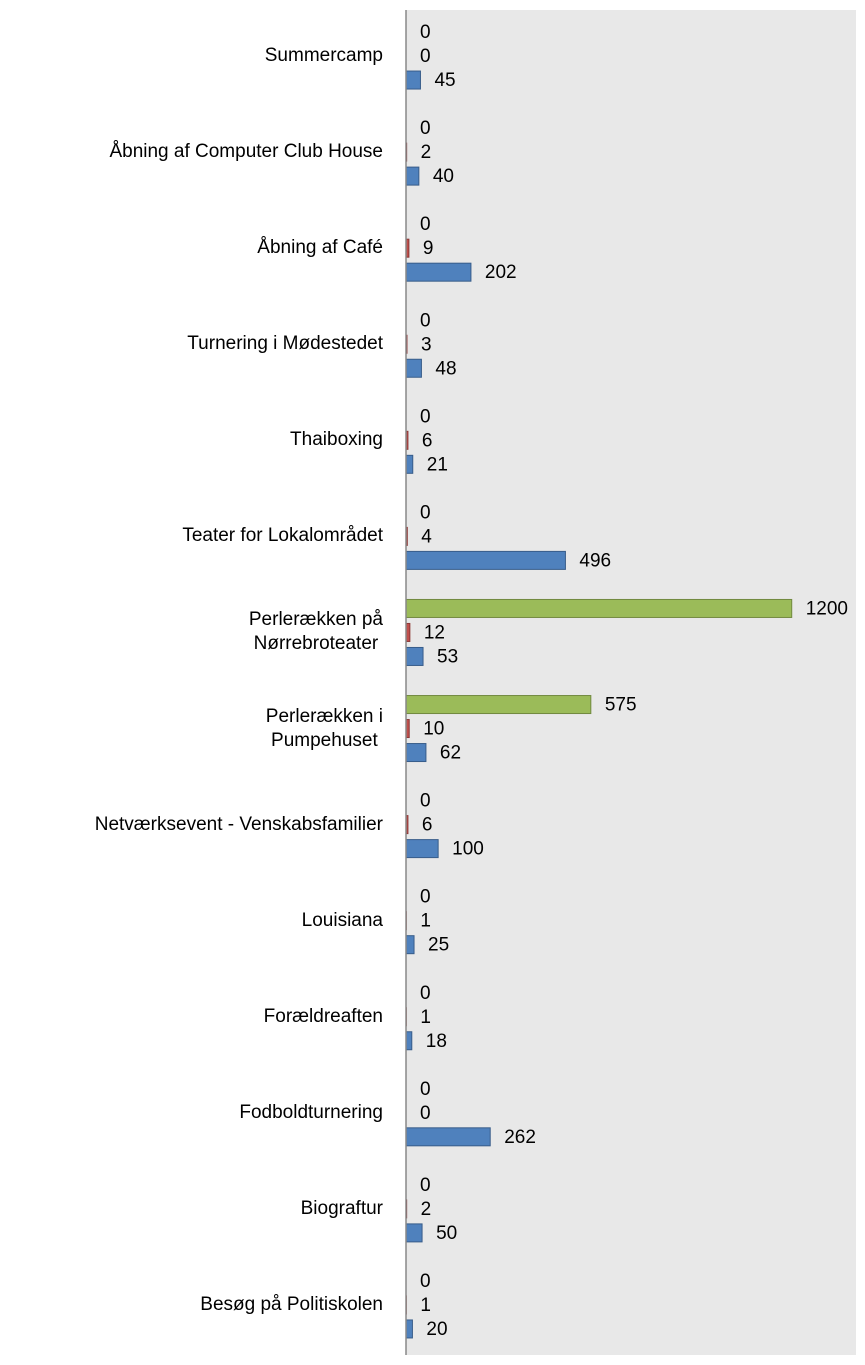 The height and width of the screenshot is (1365, 865). What do you see at coordinates (446, 1233) in the screenshot?
I see `value-label: 50` at bounding box center [446, 1233].